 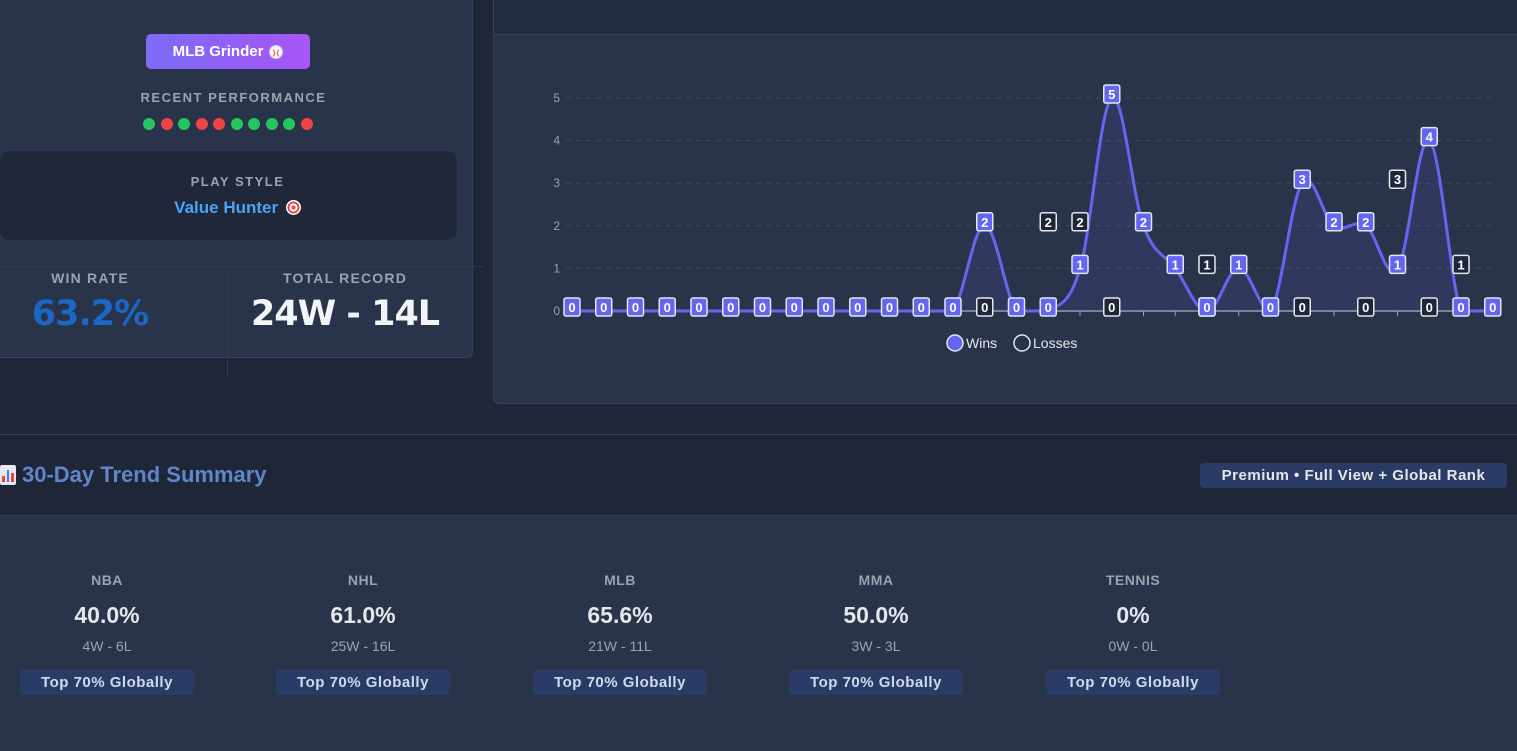 What do you see at coordinates (556, 311) in the screenshot?
I see `y-tick-label: 0` at bounding box center [556, 311].